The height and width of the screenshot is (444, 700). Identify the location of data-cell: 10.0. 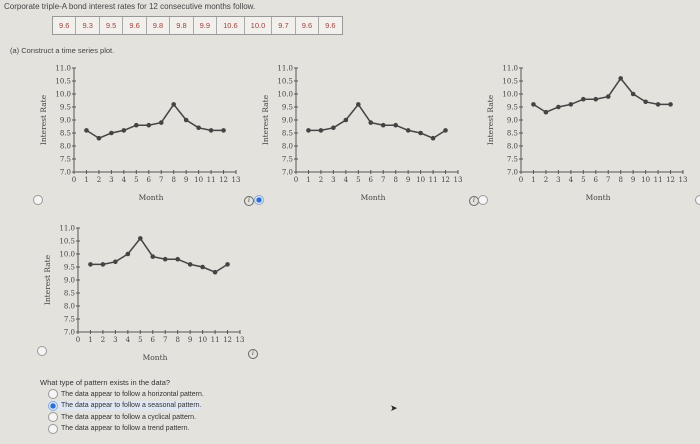
(259, 25).